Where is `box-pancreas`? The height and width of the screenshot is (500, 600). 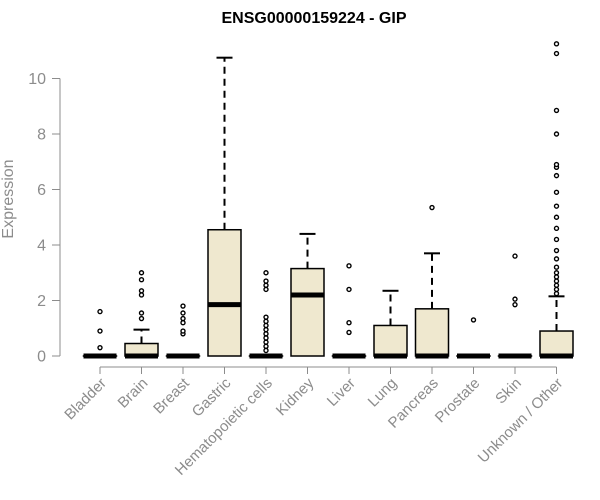 box-pancreas is located at coordinates (432, 281).